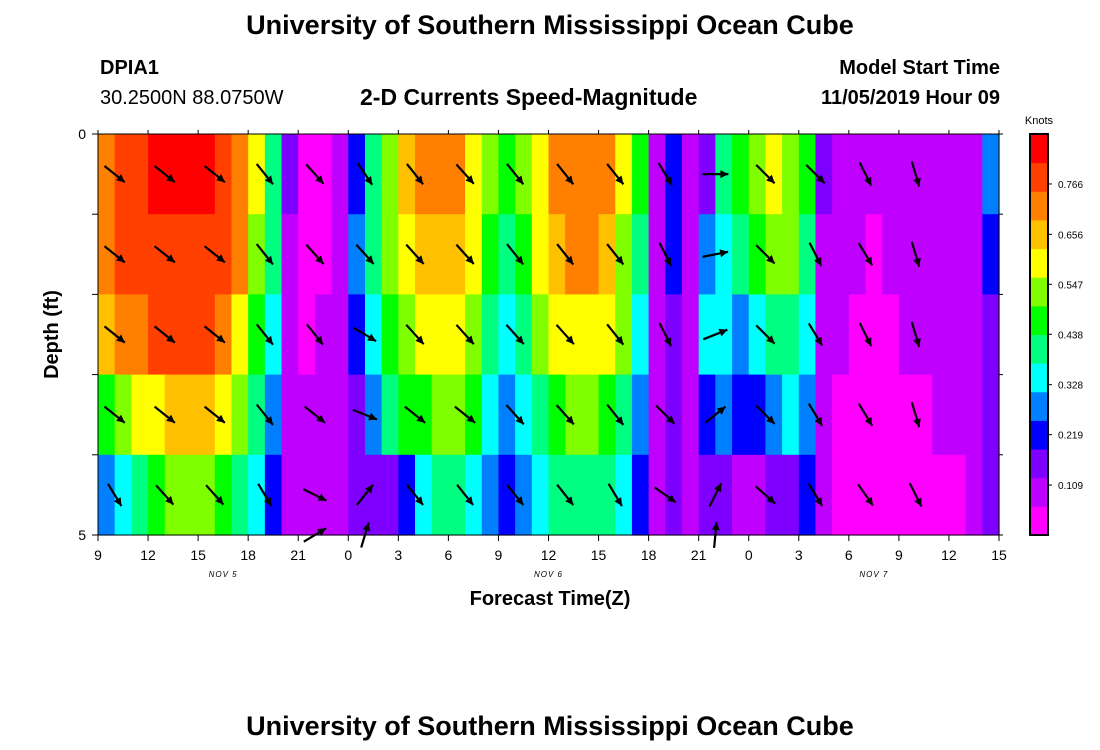  What do you see at coordinates (1039, 121) in the screenshot?
I see `colorbar-unit: Knots` at bounding box center [1039, 121].